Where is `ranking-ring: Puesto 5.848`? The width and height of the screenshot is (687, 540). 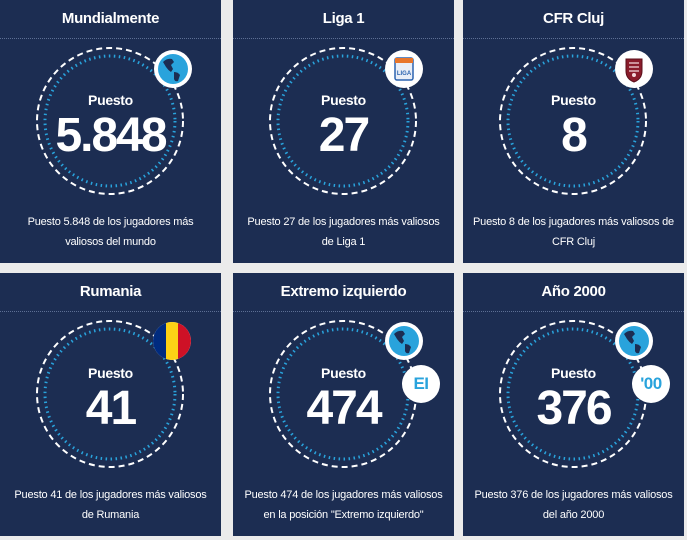
ranking-ring: Puesto 5.848 is located at coordinates (110, 120).